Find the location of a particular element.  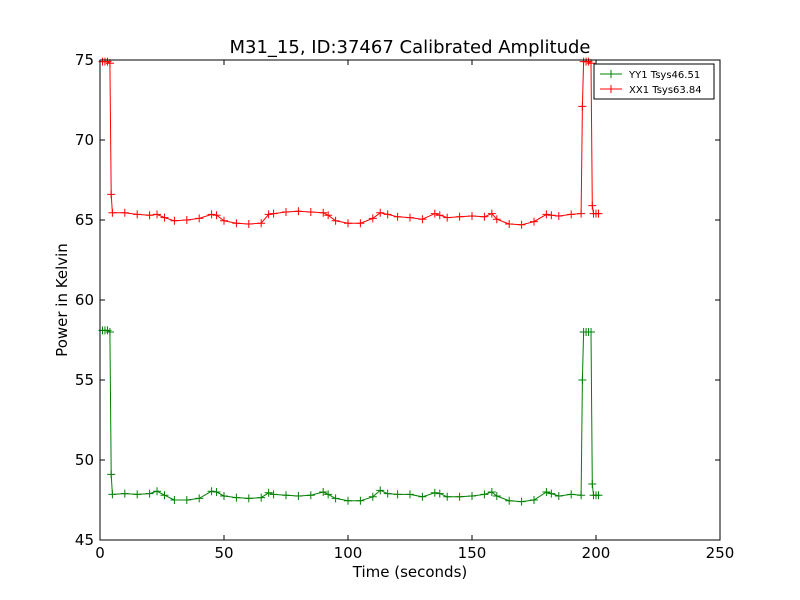

x-tick-label-1: 50 is located at coordinates (223, 553).